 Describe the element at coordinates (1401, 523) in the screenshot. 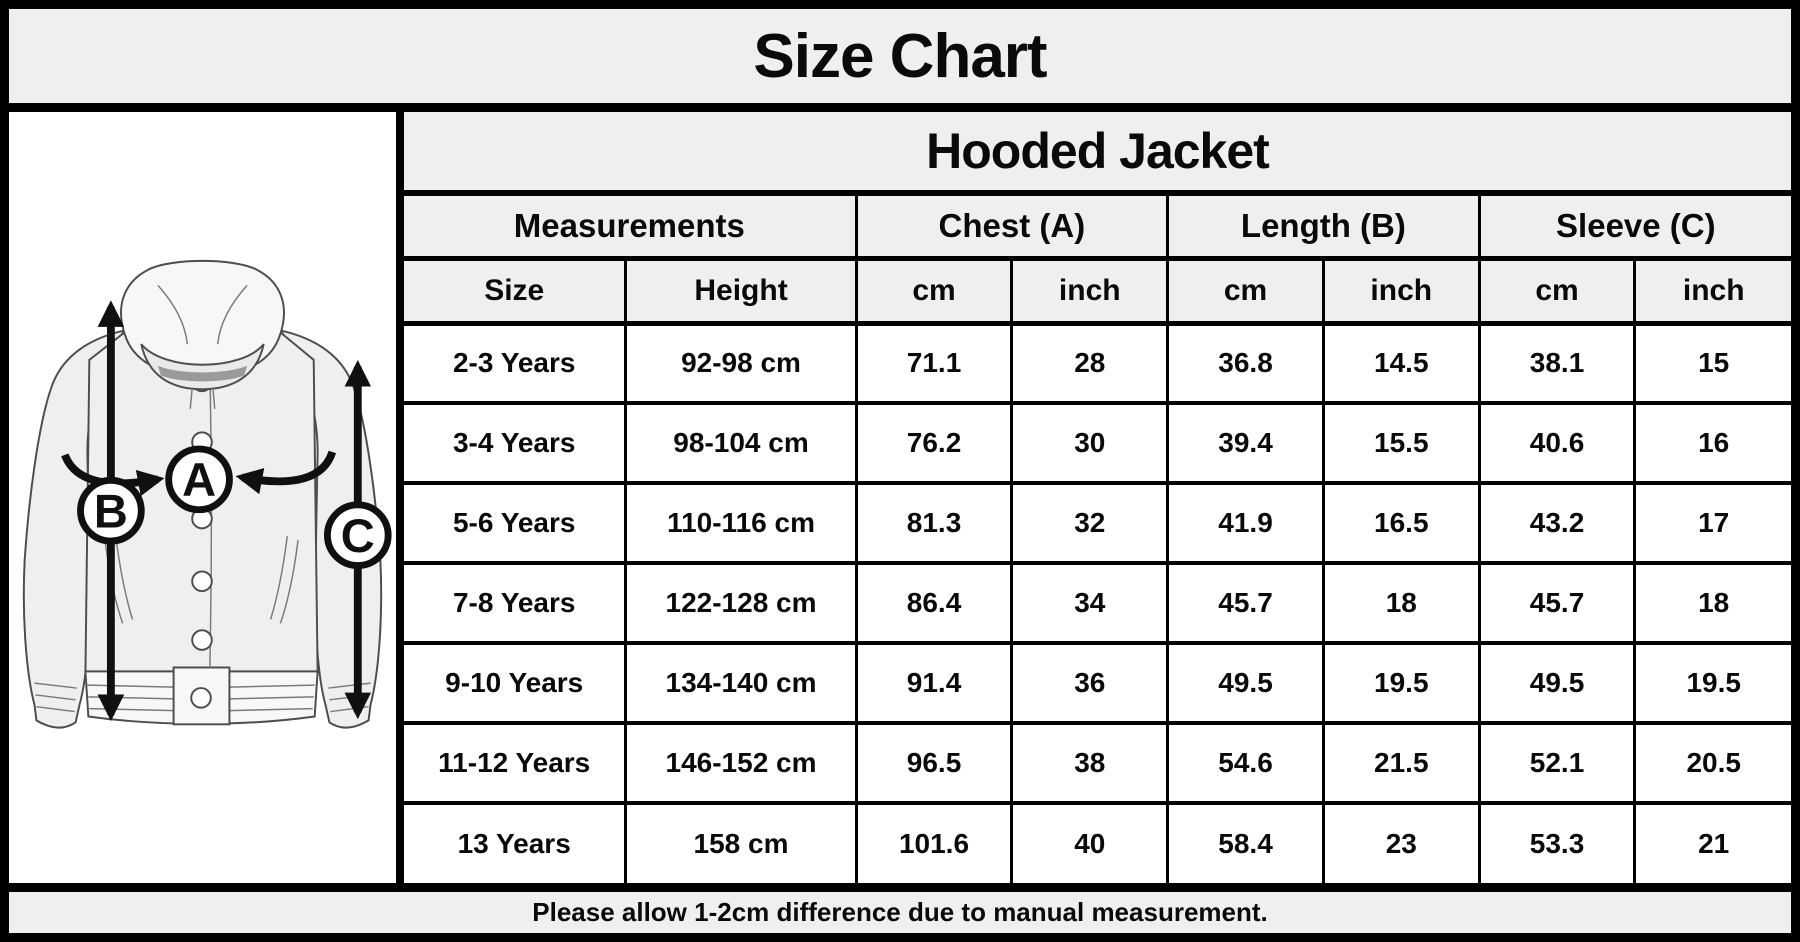

I see `table-cell: 16.5` at that location.